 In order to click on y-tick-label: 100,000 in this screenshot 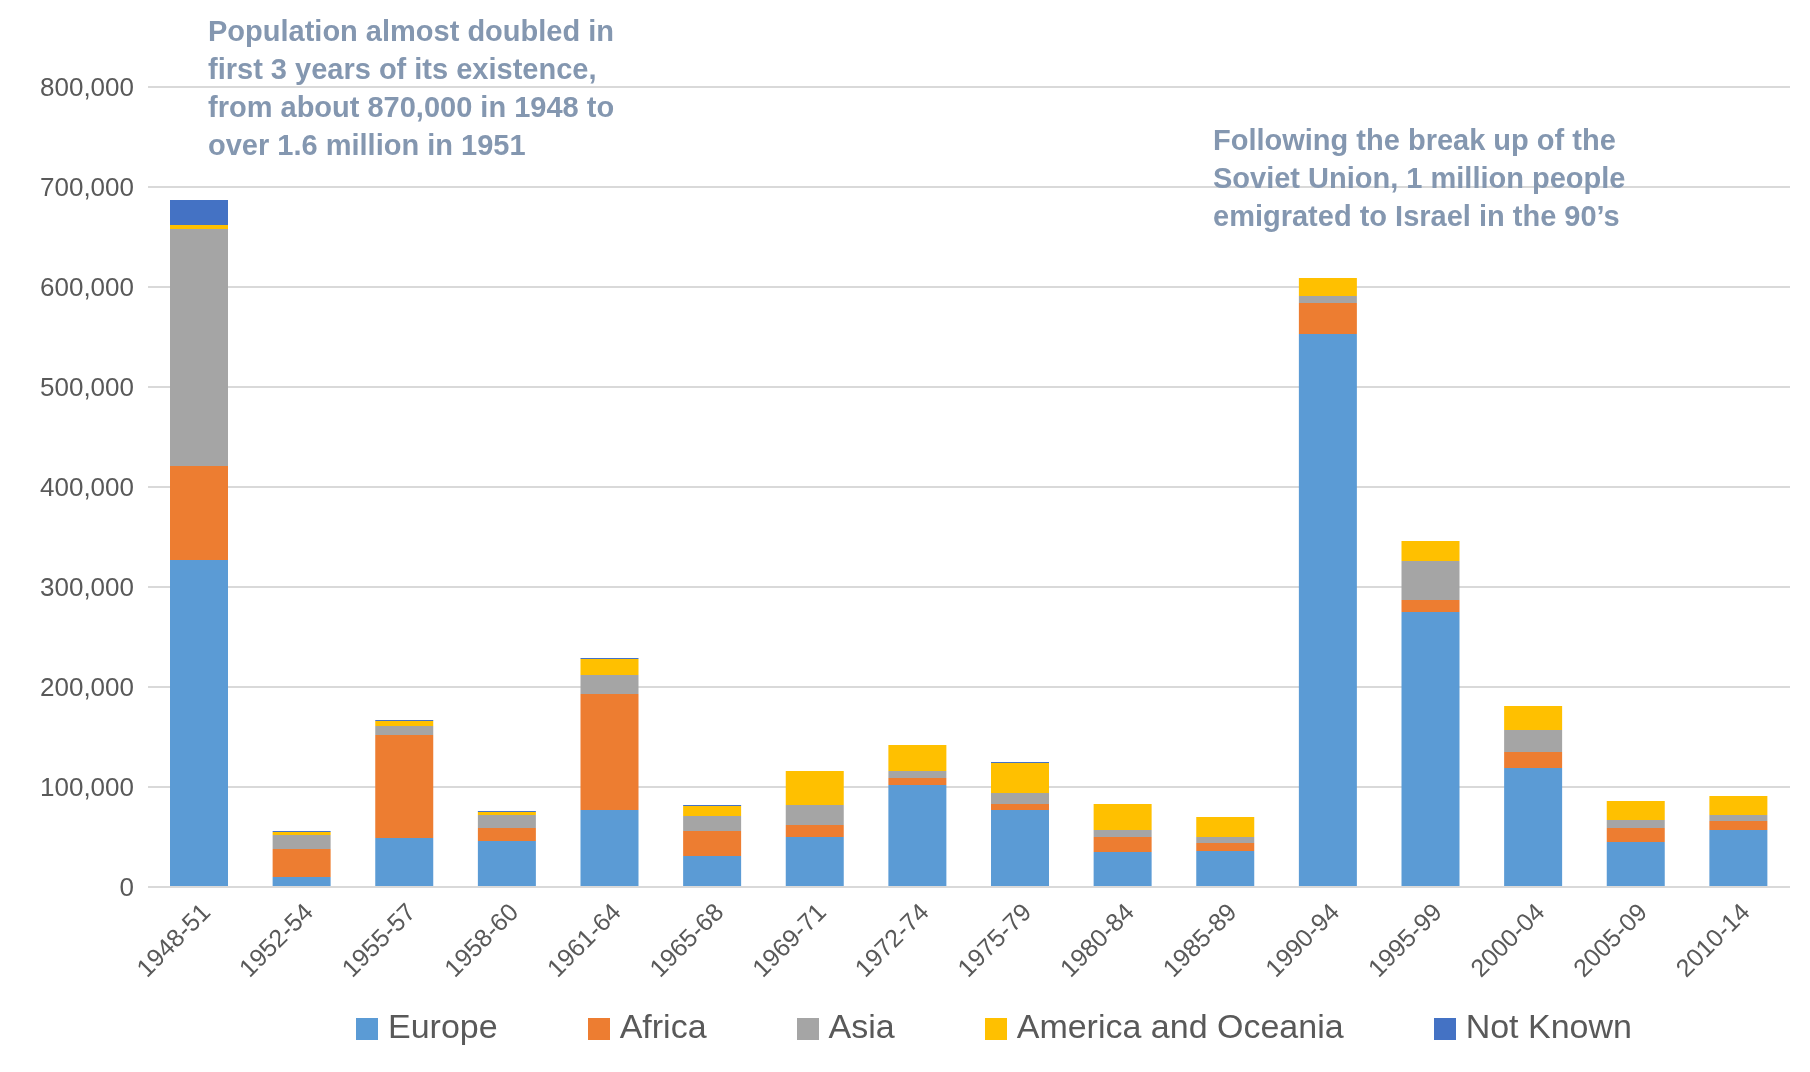, I will do `click(87, 787)`.